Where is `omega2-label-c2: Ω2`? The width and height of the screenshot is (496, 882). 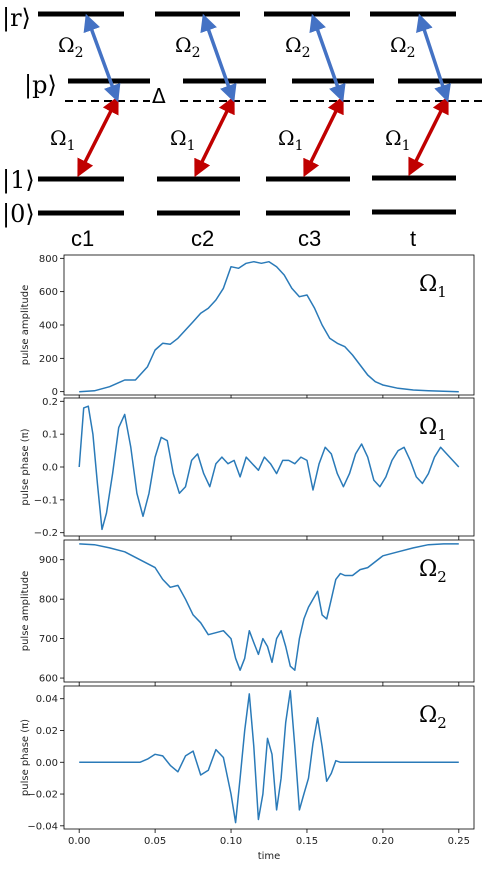
omega2-label-c2: Ω2 is located at coordinates (188, 47).